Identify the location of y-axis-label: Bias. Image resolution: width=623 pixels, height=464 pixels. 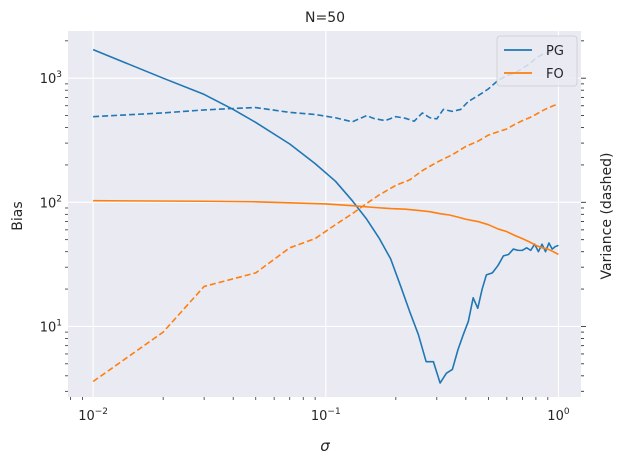
(18, 215).